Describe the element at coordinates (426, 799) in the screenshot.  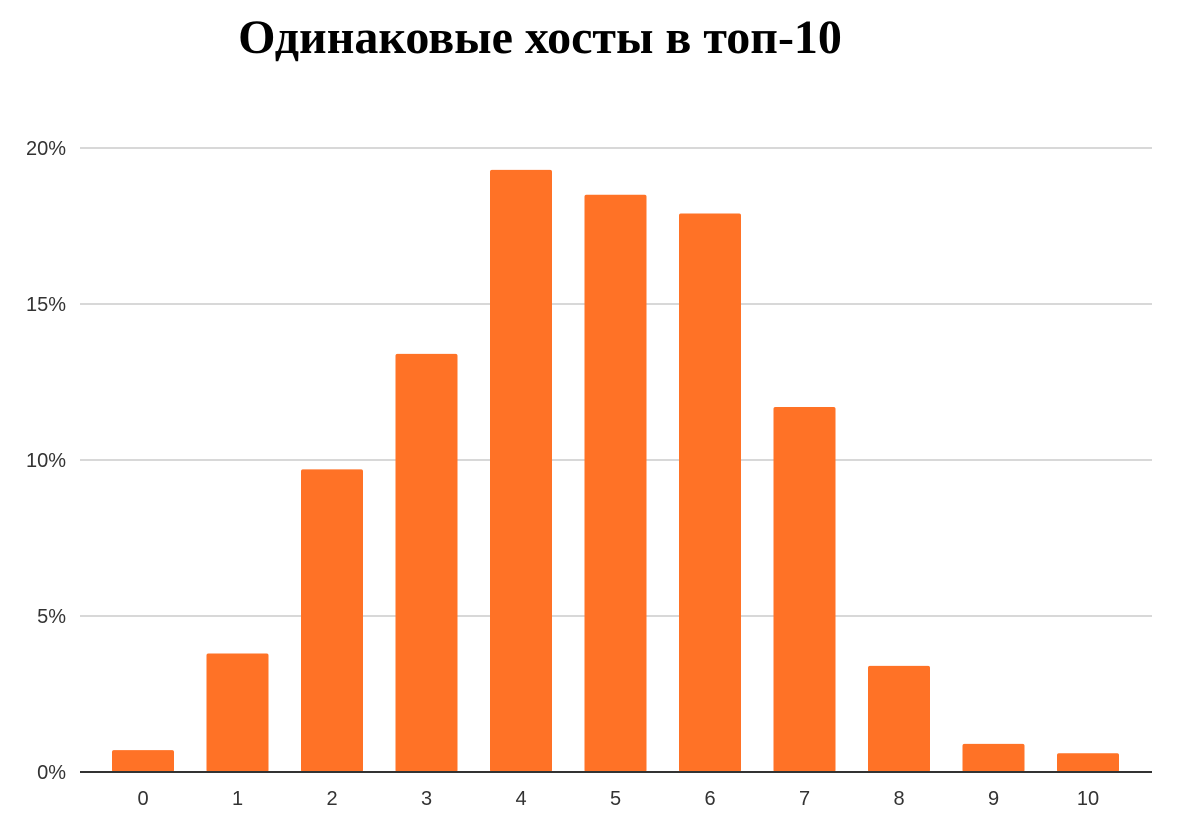
I see `x-tick-label: 3` at that location.